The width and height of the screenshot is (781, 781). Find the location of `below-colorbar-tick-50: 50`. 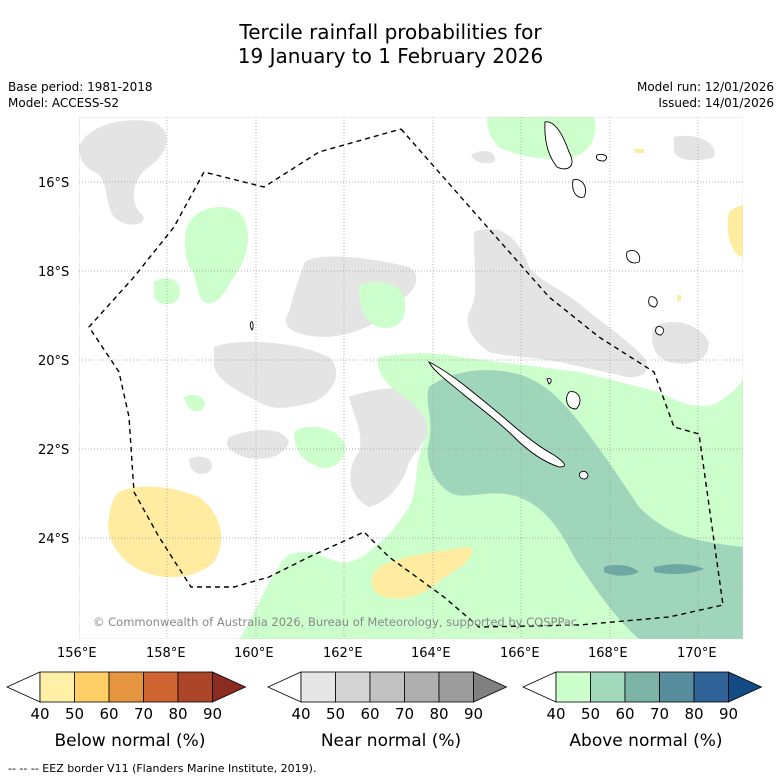

below-colorbar-tick-50: 50 is located at coordinates (74, 714).